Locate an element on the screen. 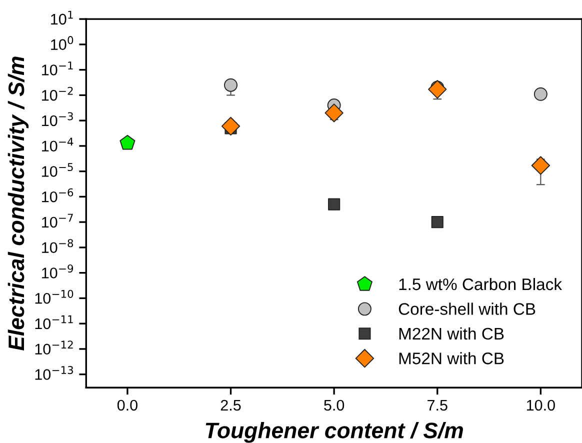 This screenshot has height=443, width=582. y-tick-label: 10$^{−7}$ is located at coordinates (57, 221).